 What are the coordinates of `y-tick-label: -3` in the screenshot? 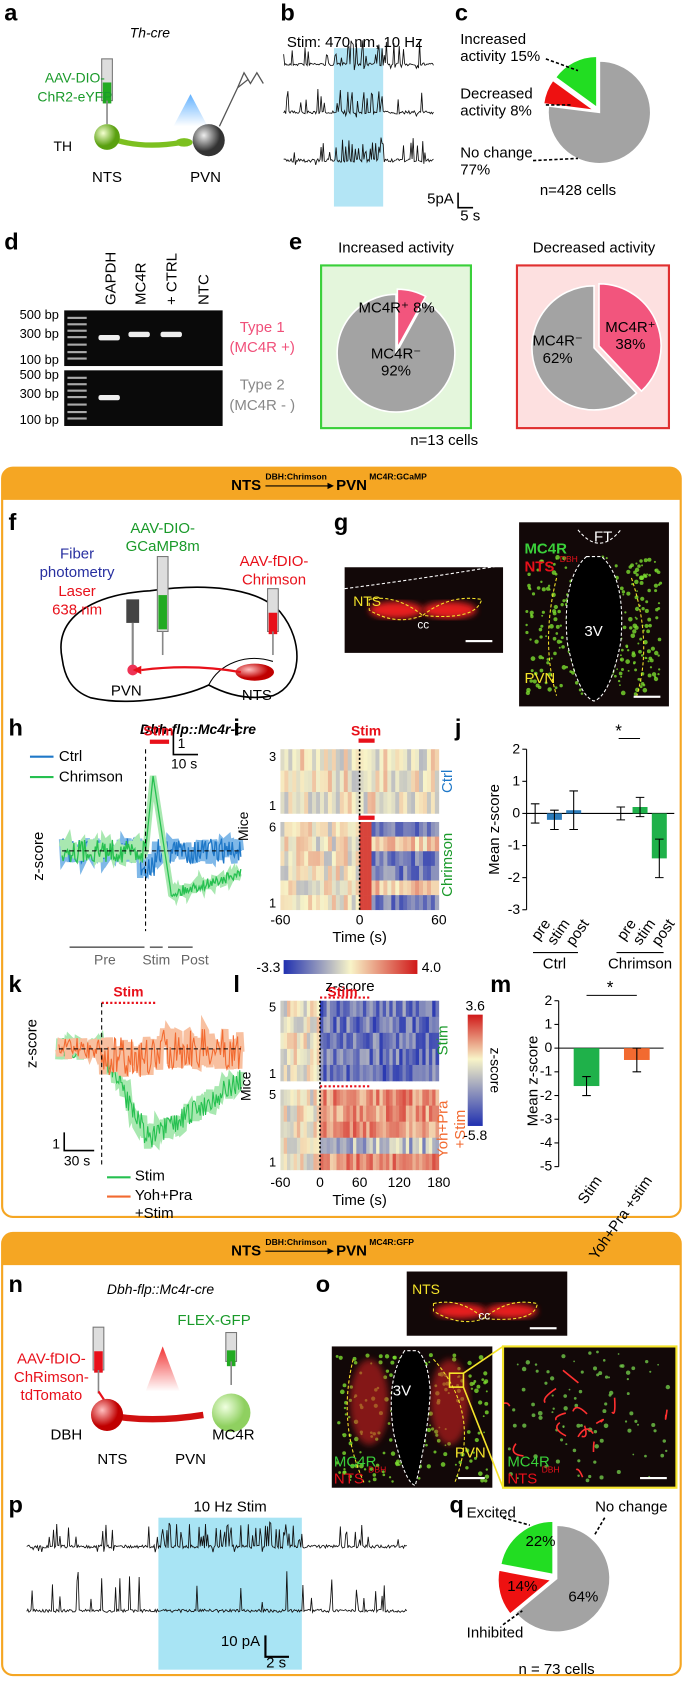 It's located at (546, 1118).